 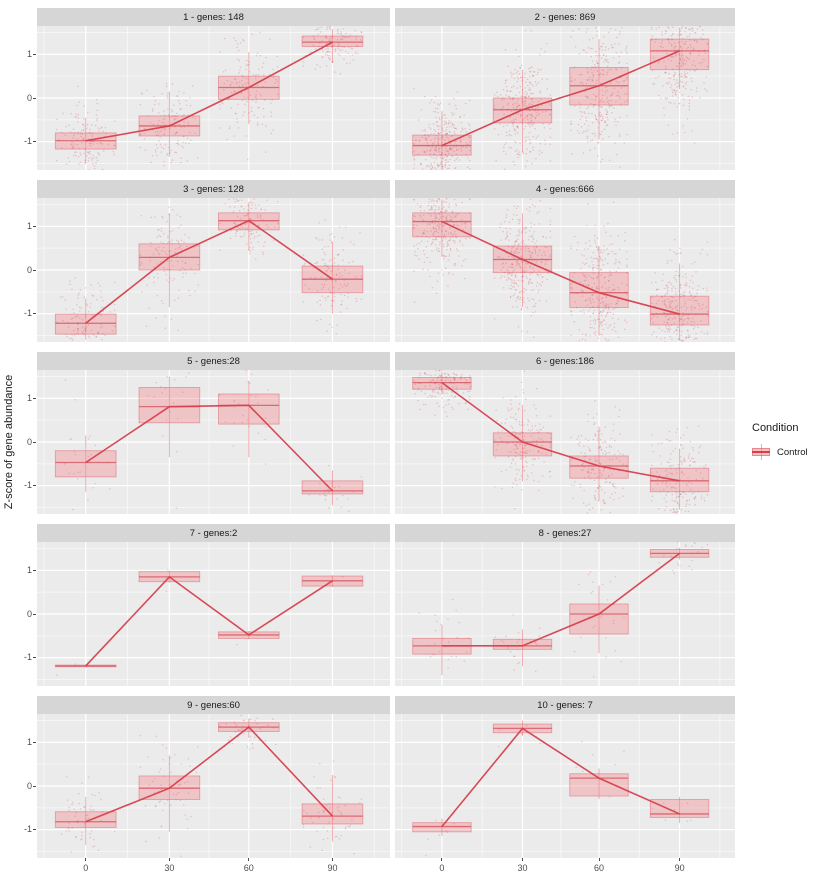 I want to click on facet-strip: 3 - genes: 128, so click(x=213, y=189).